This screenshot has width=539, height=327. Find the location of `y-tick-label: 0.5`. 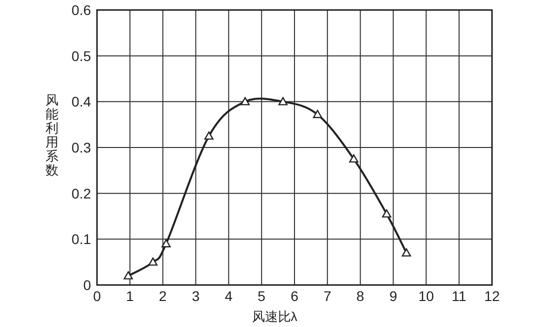

y-tick-label: 0.5 is located at coordinates (82, 56).